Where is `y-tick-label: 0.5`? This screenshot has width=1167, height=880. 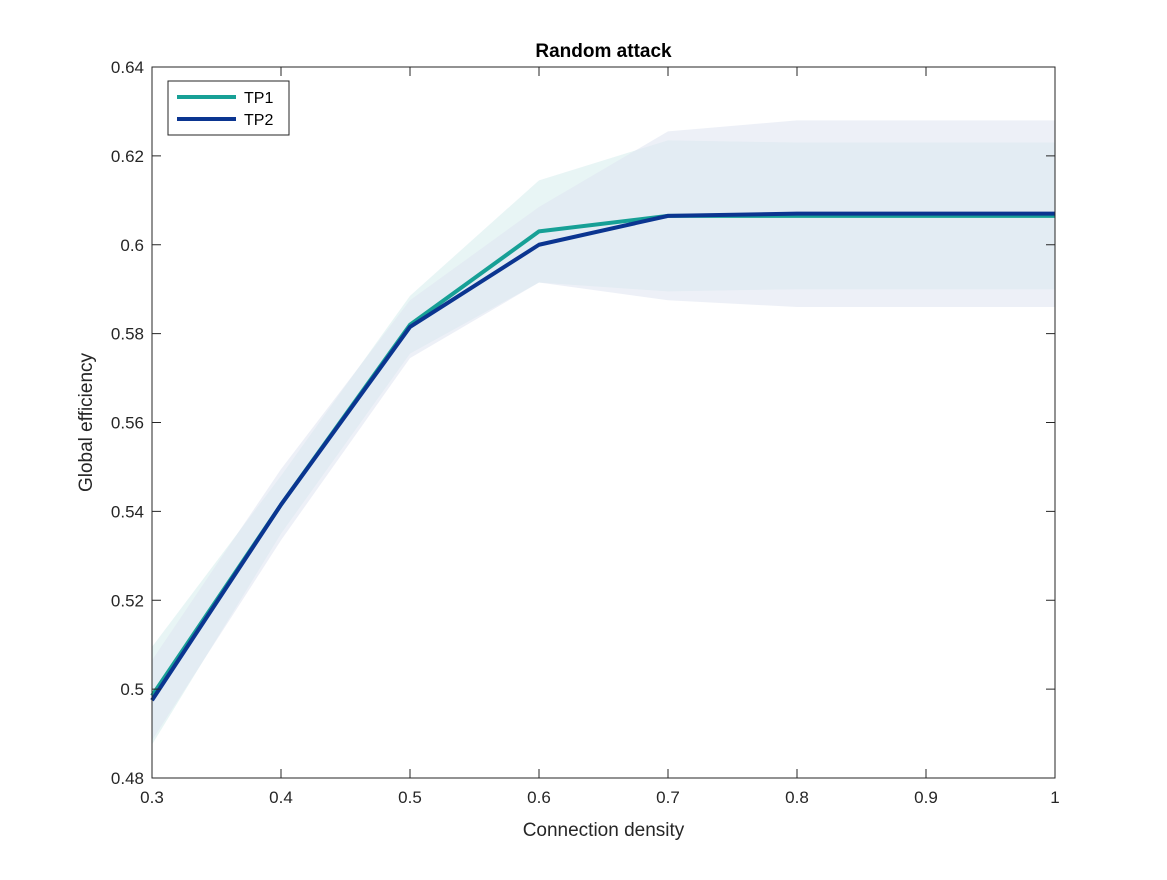
y-tick-label: 0.5 is located at coordinates (132, 689).